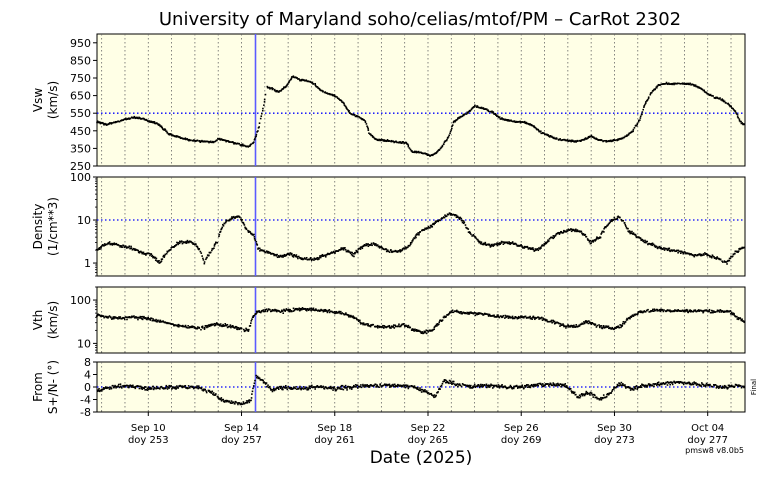  What do you see at coordinates (53, 387) in the screenshot?
I see `panel-from-yunits: S+/N- (°)` at bounding box center [53, 387].